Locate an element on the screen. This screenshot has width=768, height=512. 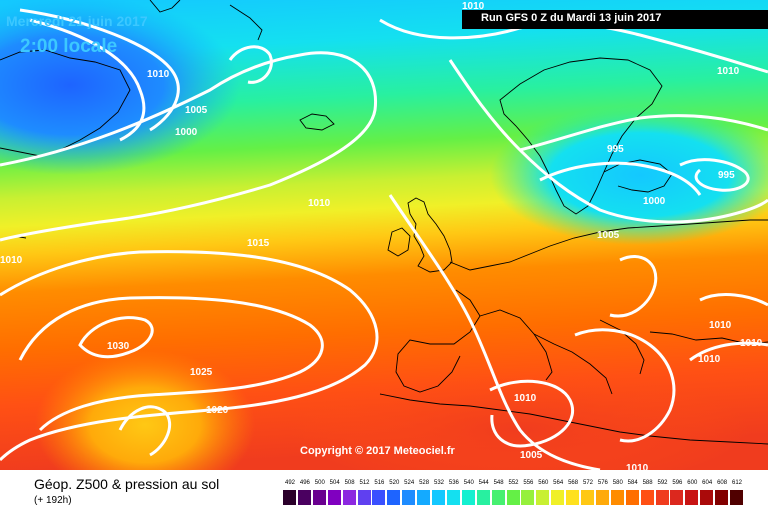
scale-tick-label: 588 is located at coordinates (647, 483).